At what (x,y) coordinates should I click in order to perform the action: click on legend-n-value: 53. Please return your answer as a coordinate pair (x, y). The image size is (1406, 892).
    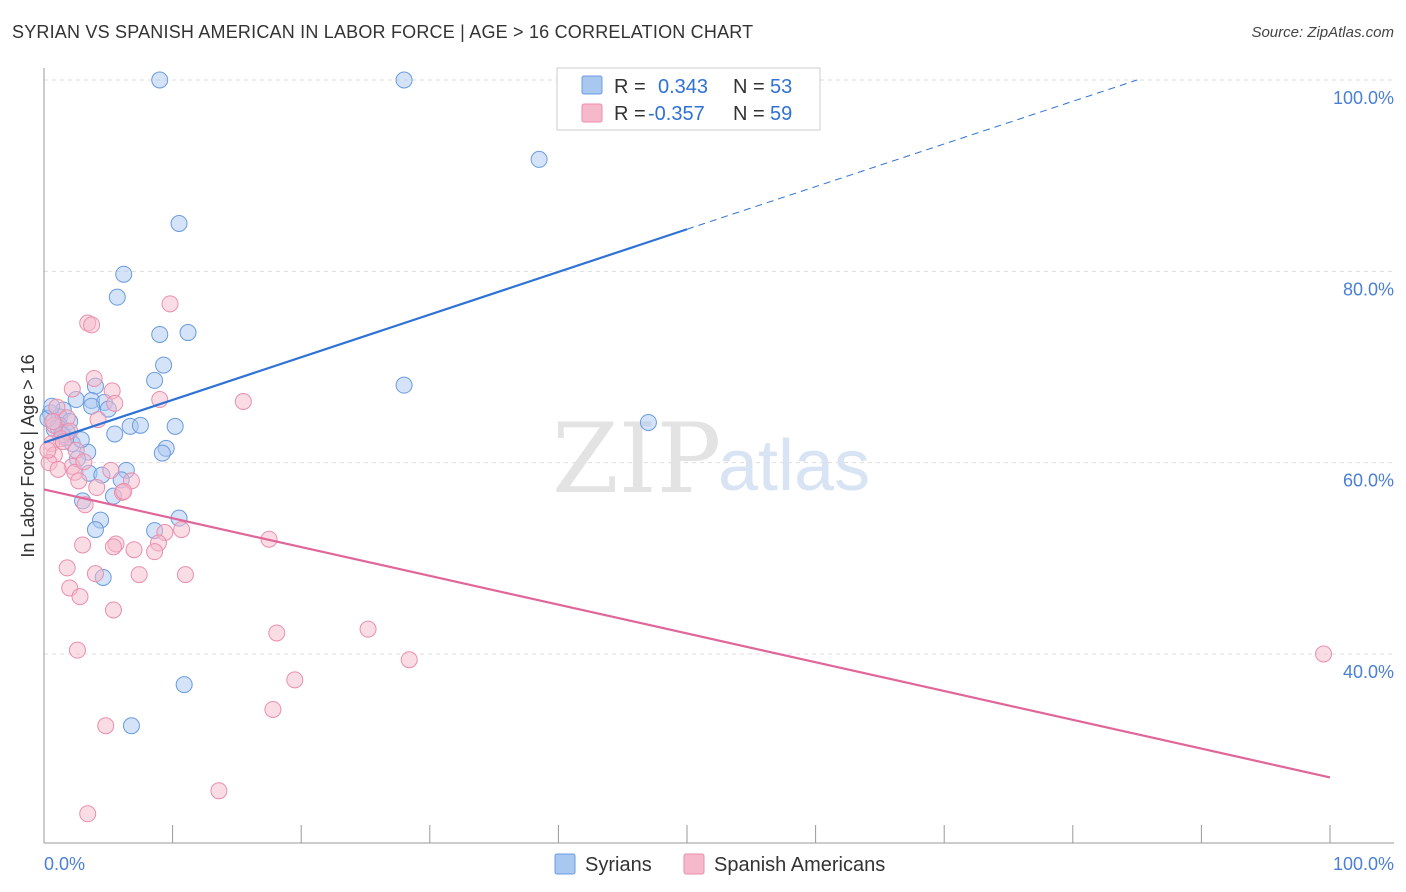
    Looking at the image, I should click on (781, 87).